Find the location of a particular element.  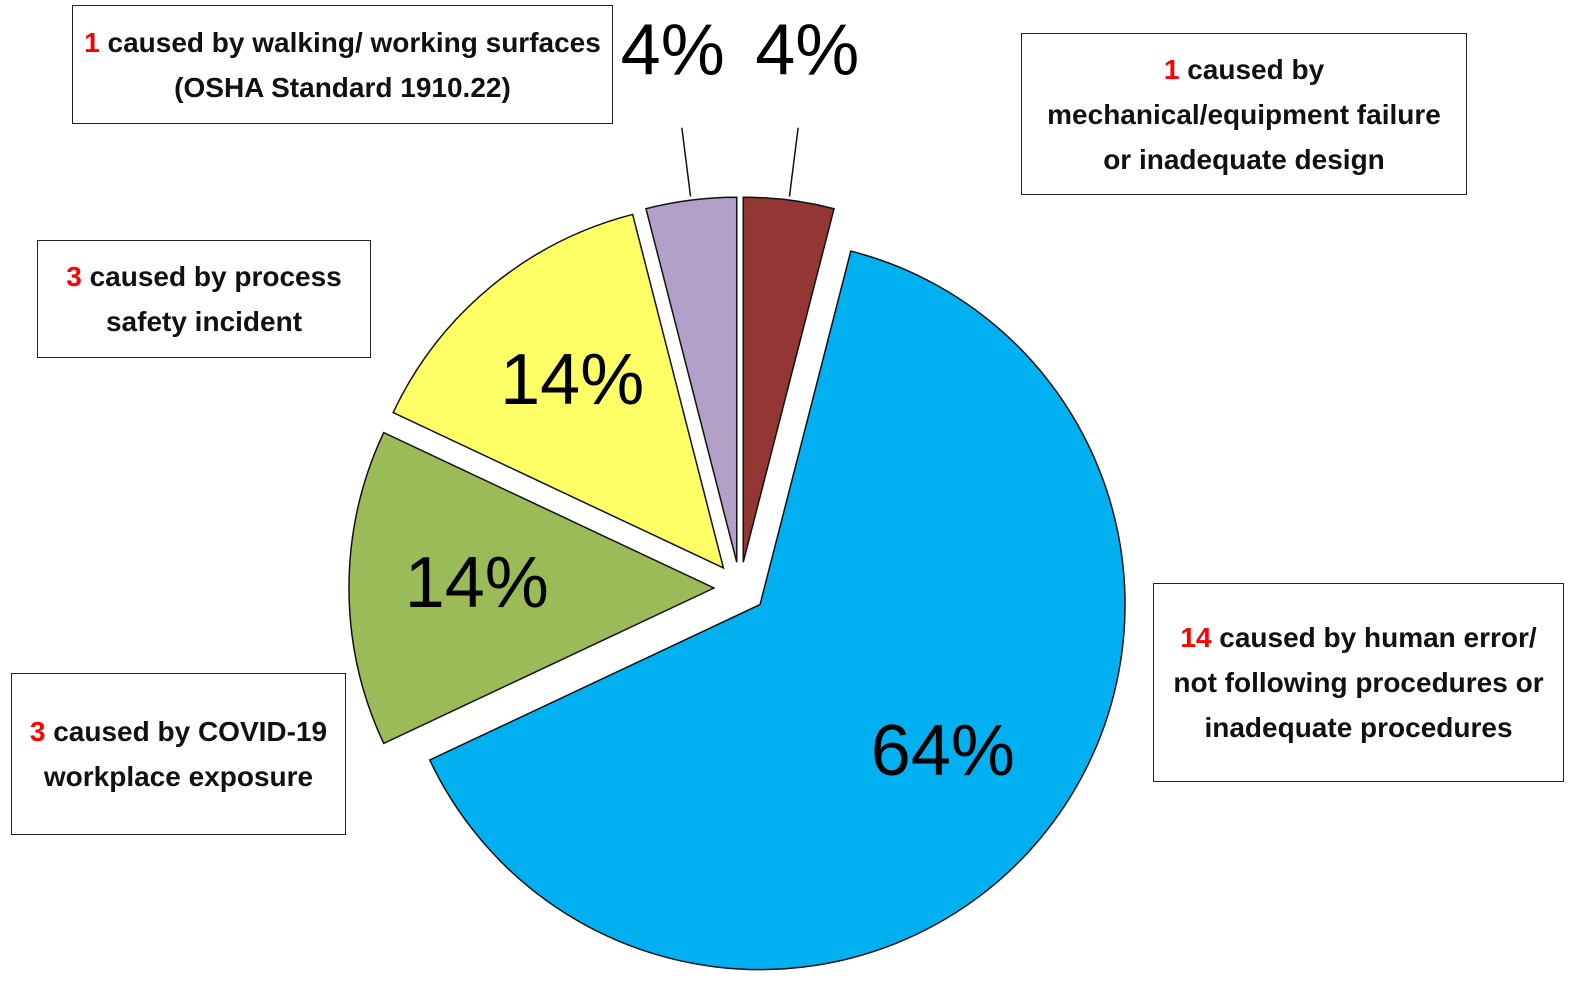

annotation-box: 3 caused by process safety incident is located at coordinates (204, 299).